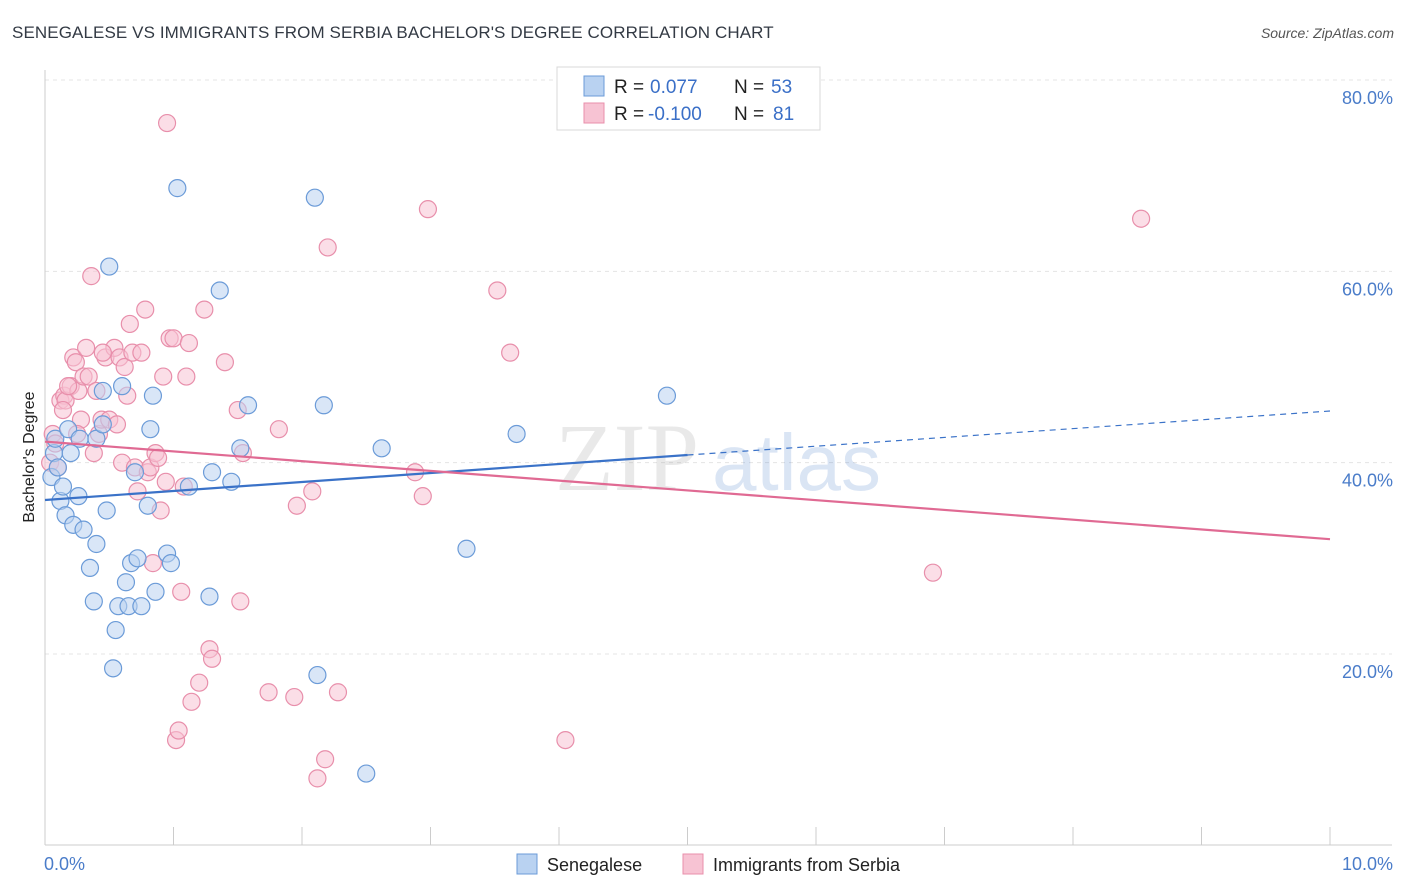 The height and width of the screenshot is (892, 1406). Describe the element at coordinates (781, 87) in the screenshot. I see `legend-n-value-1: 53` at that location.